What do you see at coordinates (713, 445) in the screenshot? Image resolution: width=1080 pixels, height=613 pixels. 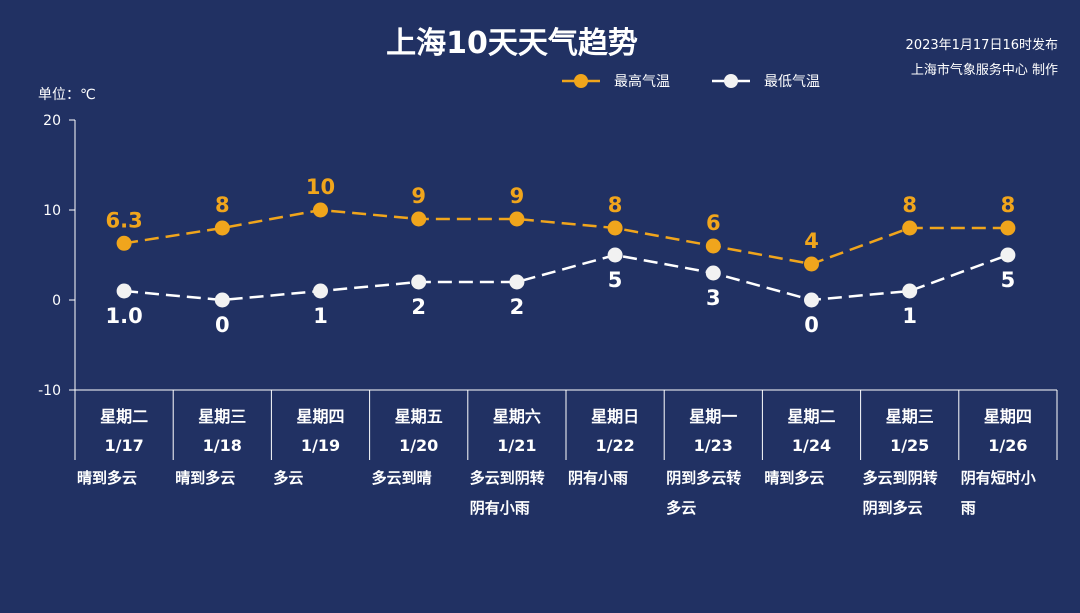 I see `date-label: 1/23` at bounding box center [713, 445].